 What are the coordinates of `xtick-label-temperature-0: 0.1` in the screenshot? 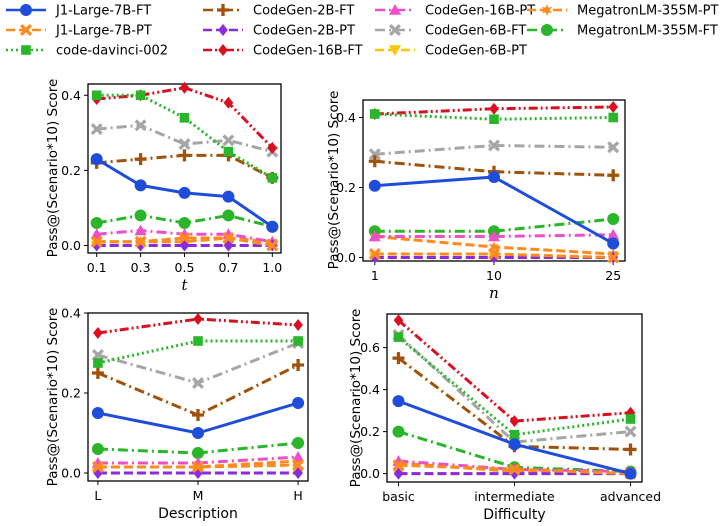 It's located at (97, 267).